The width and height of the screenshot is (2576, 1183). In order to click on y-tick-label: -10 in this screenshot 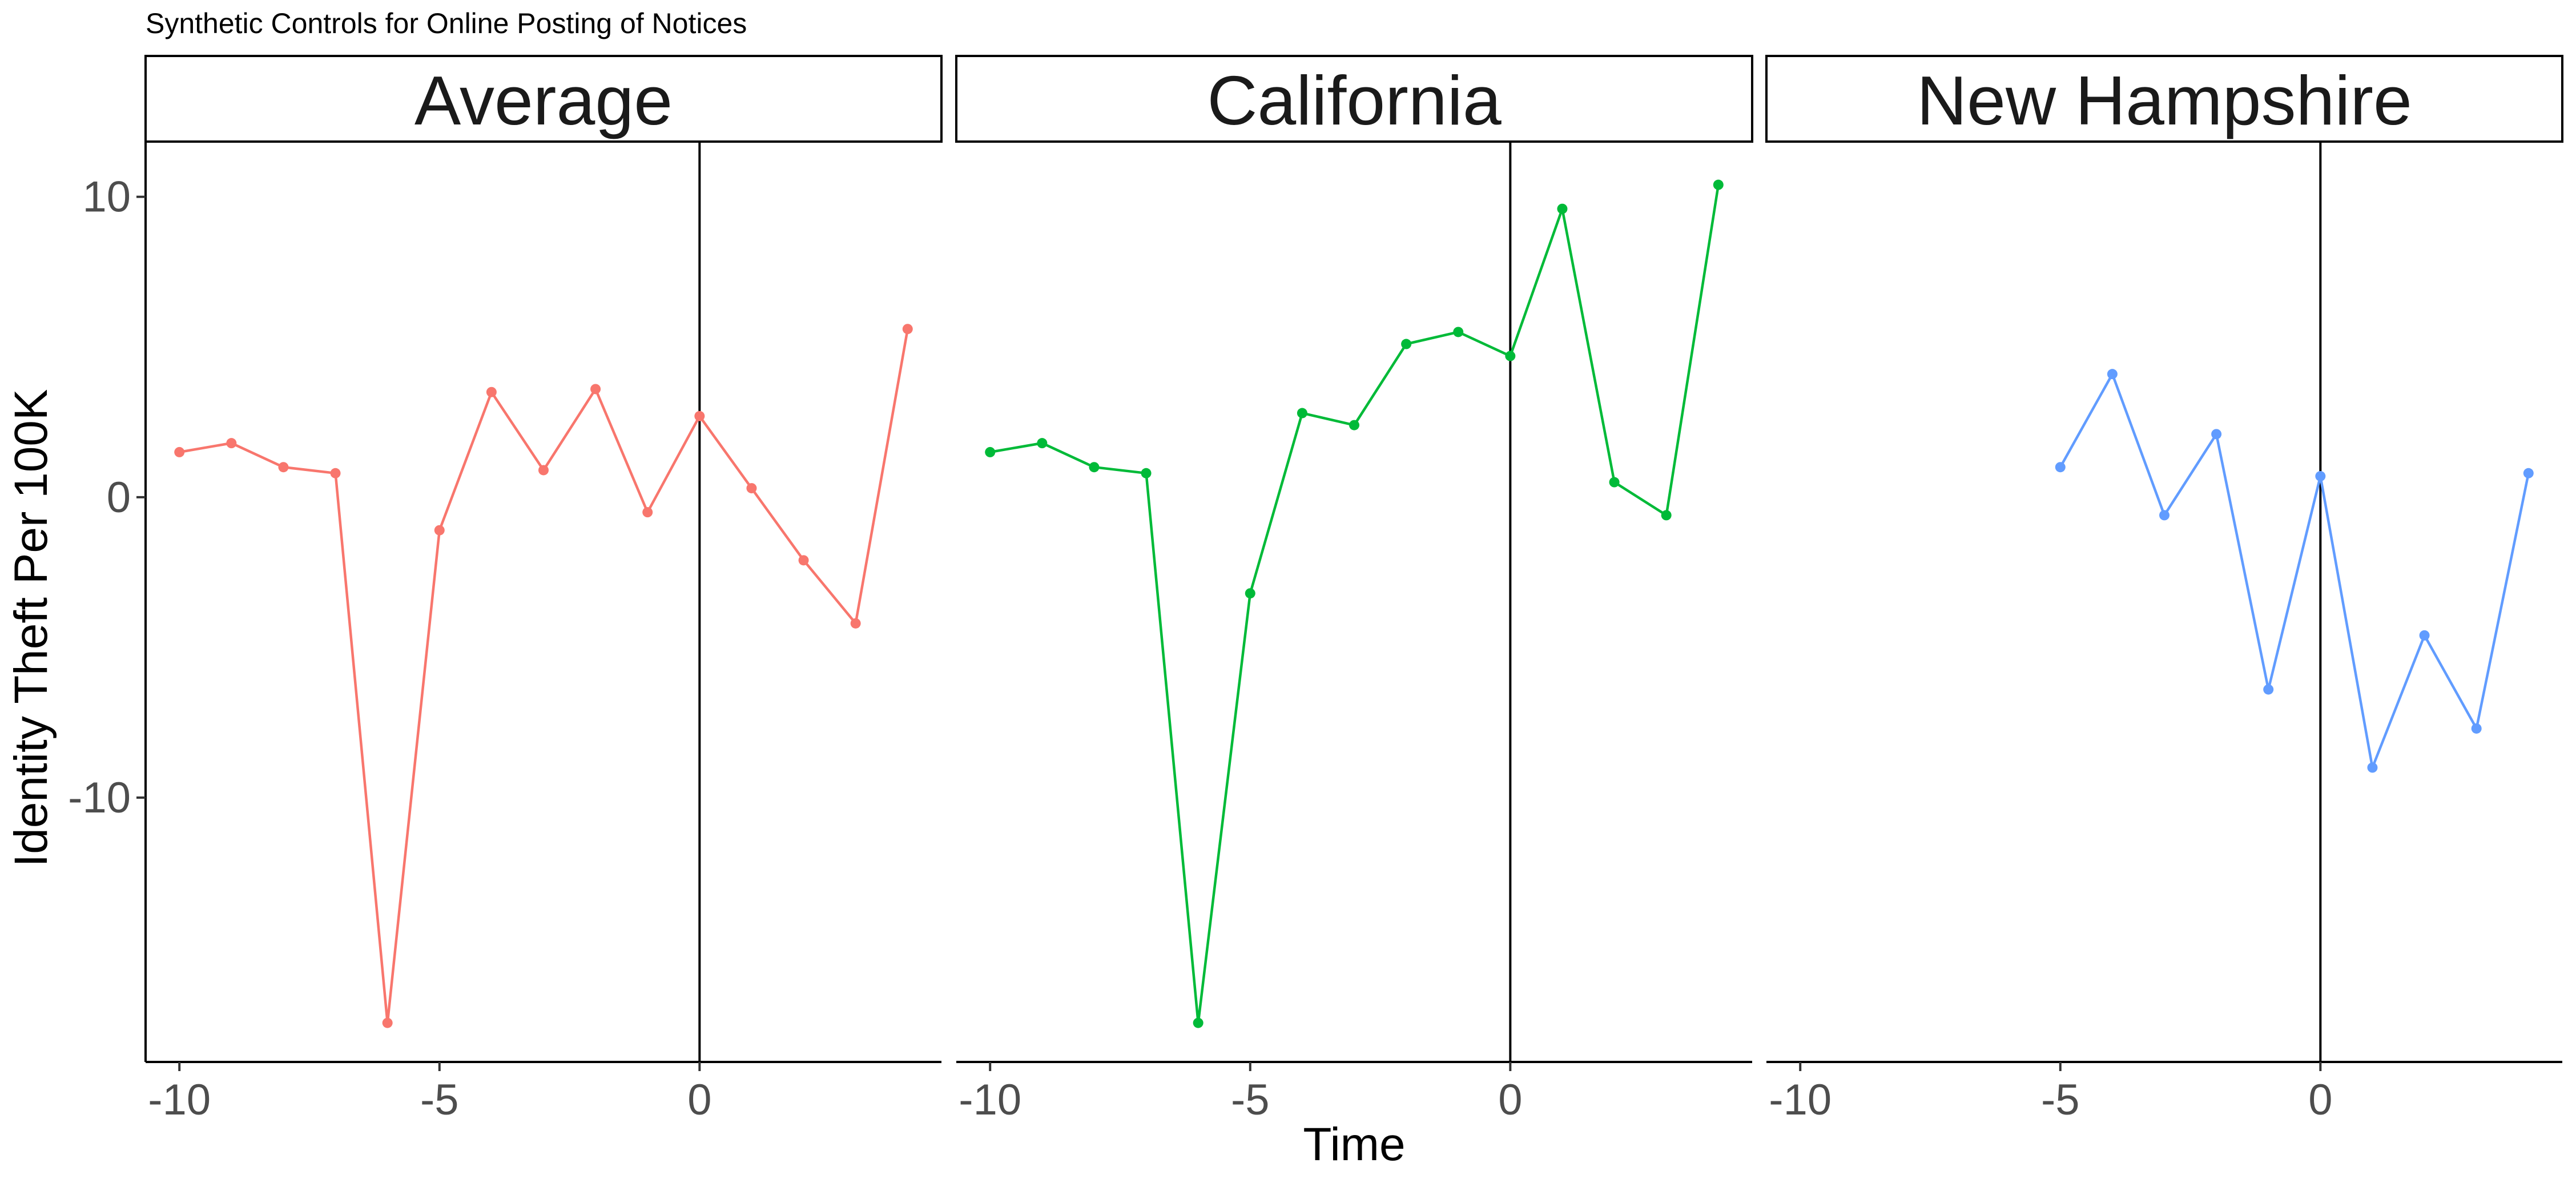, I will do `click(99, 798)`.